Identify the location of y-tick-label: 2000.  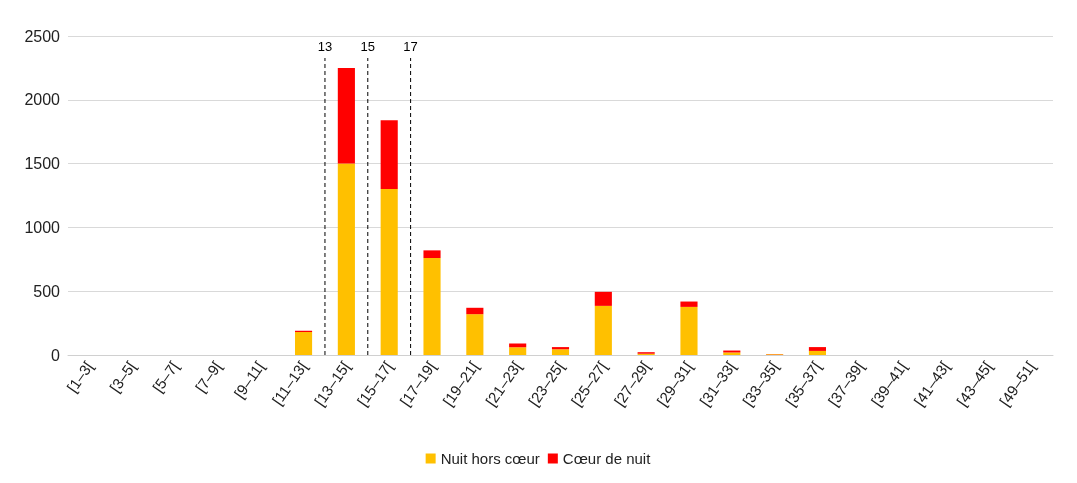
(42, 100).